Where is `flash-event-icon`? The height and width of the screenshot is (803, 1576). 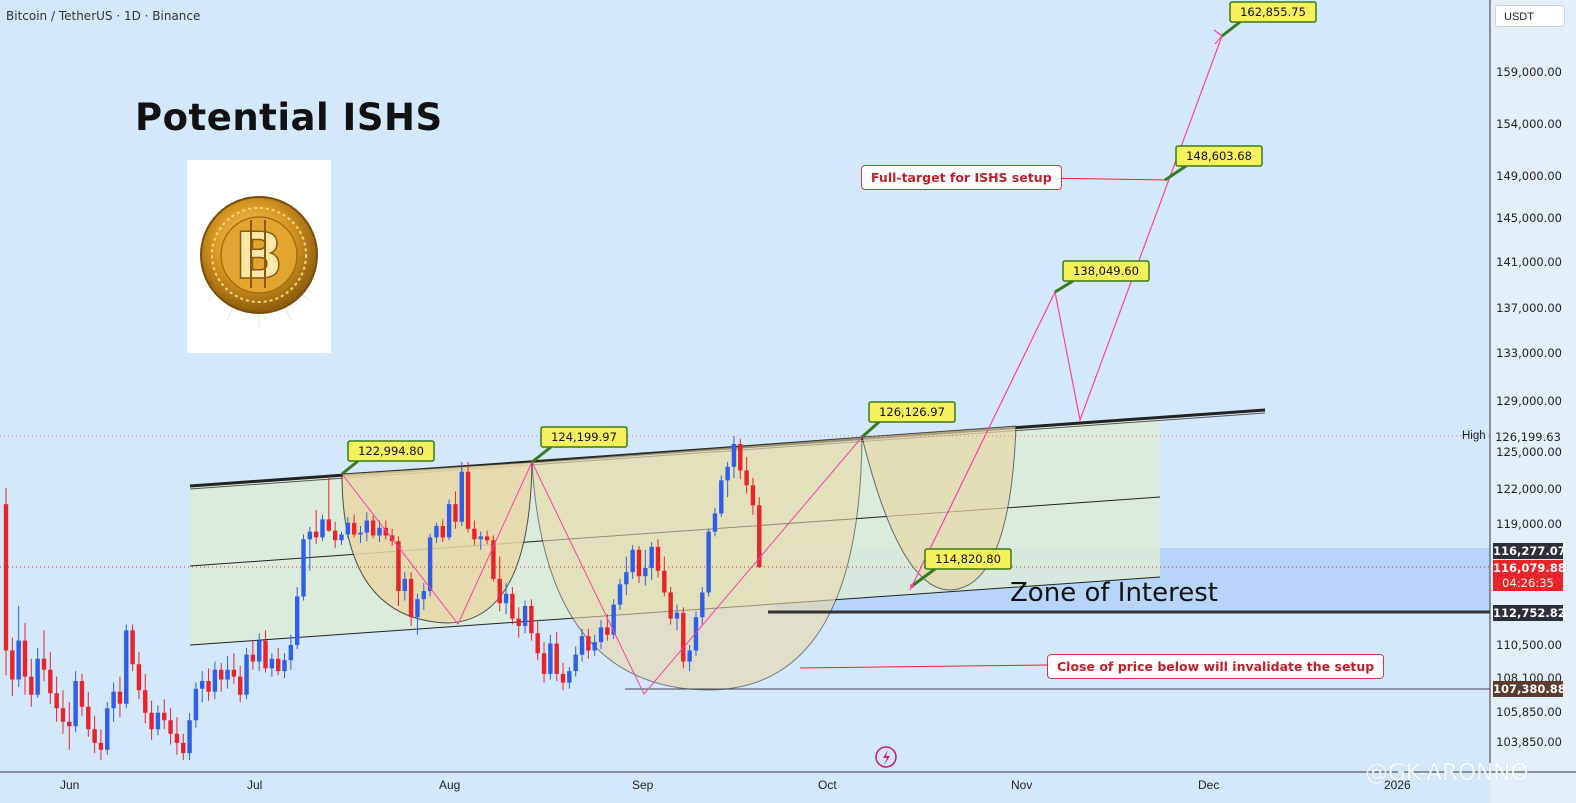
flash-event-icon is located at coordinates (886, 757).